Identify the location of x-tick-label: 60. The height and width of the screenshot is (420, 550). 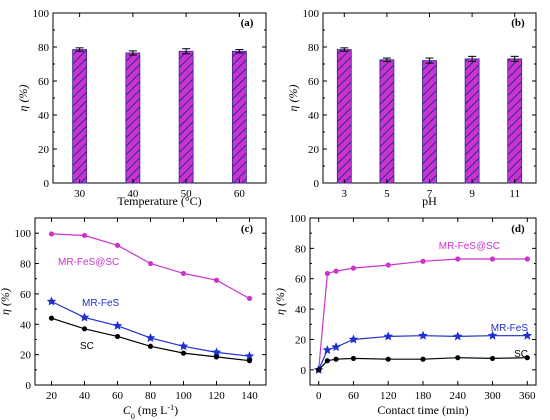
(118, 396).